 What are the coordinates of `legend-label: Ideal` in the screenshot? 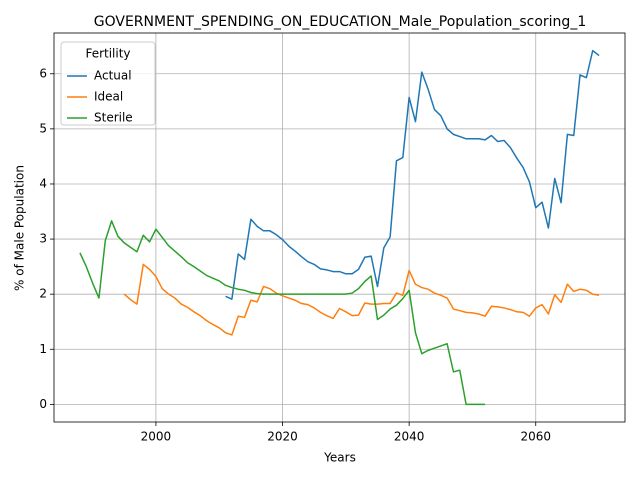 It's located at (108, 97).